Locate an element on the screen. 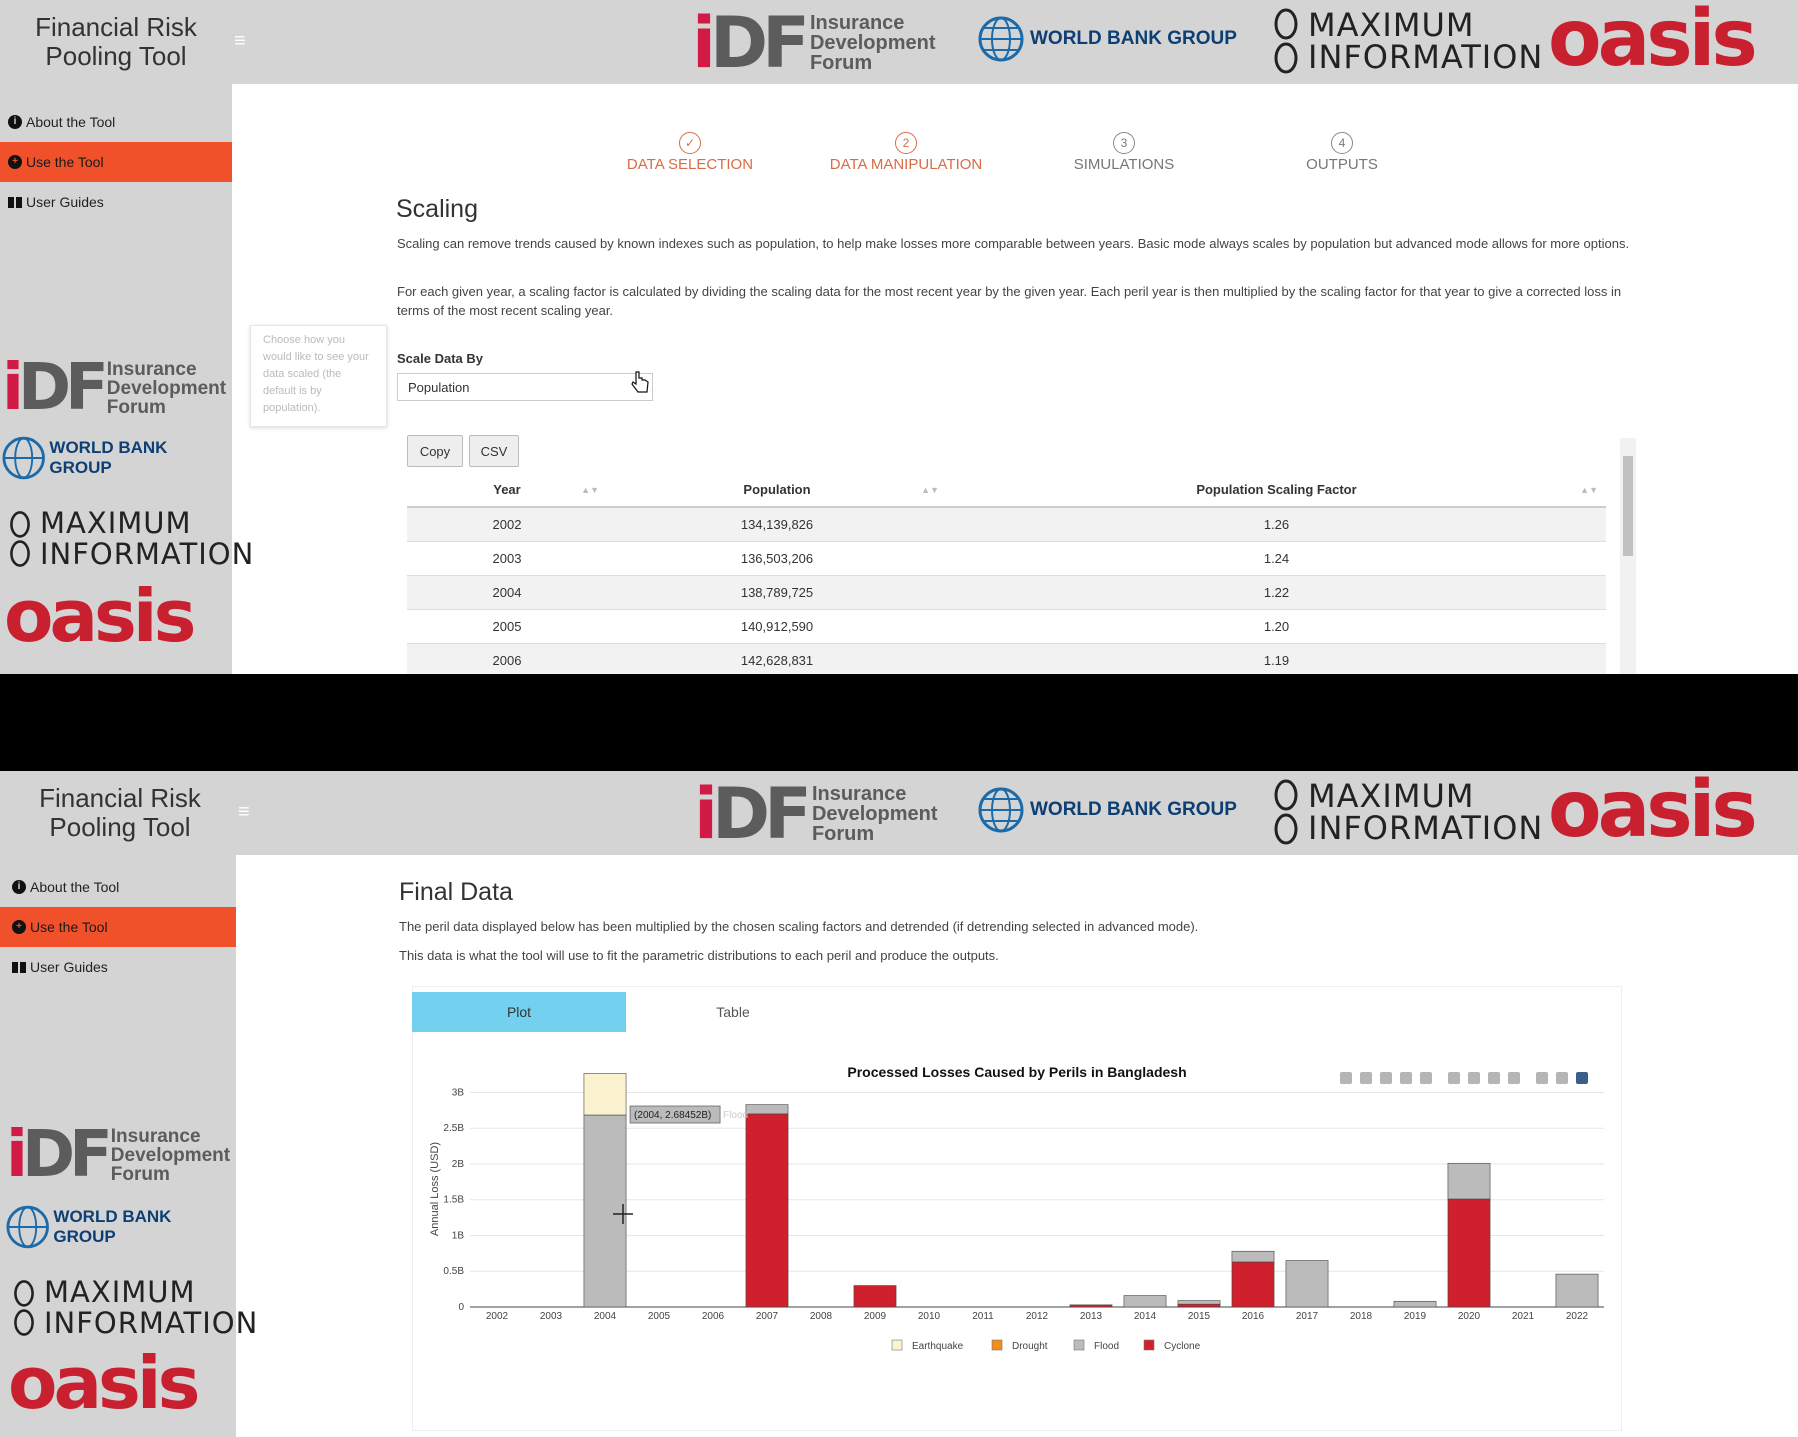  step-outputs: 4 OUTPUTS is located at coordinates (1342, 152).